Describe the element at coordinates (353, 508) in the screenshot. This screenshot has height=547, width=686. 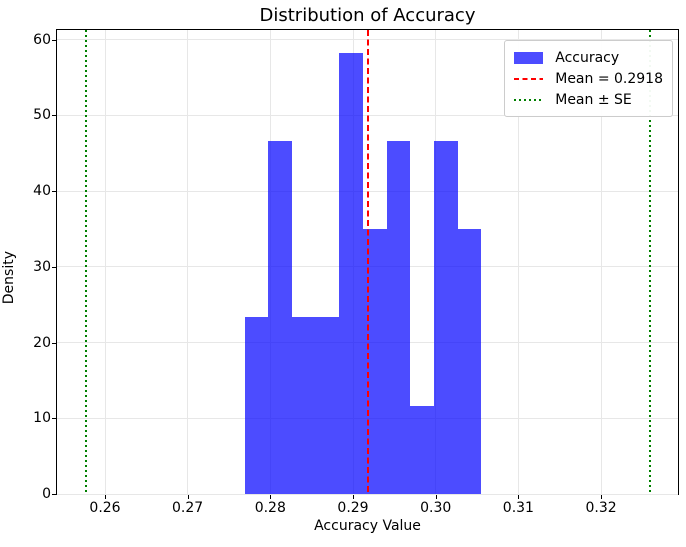
I see `x-tick-label: 0.29` at that location.